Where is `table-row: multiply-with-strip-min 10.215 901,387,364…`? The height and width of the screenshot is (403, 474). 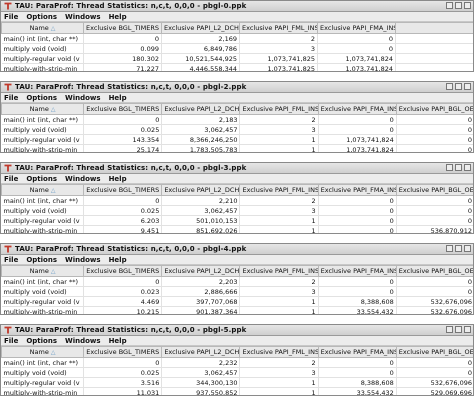
table-row: multiply-with-strip-min 10.215 901,387,364… is located at coordinates (237, 310).